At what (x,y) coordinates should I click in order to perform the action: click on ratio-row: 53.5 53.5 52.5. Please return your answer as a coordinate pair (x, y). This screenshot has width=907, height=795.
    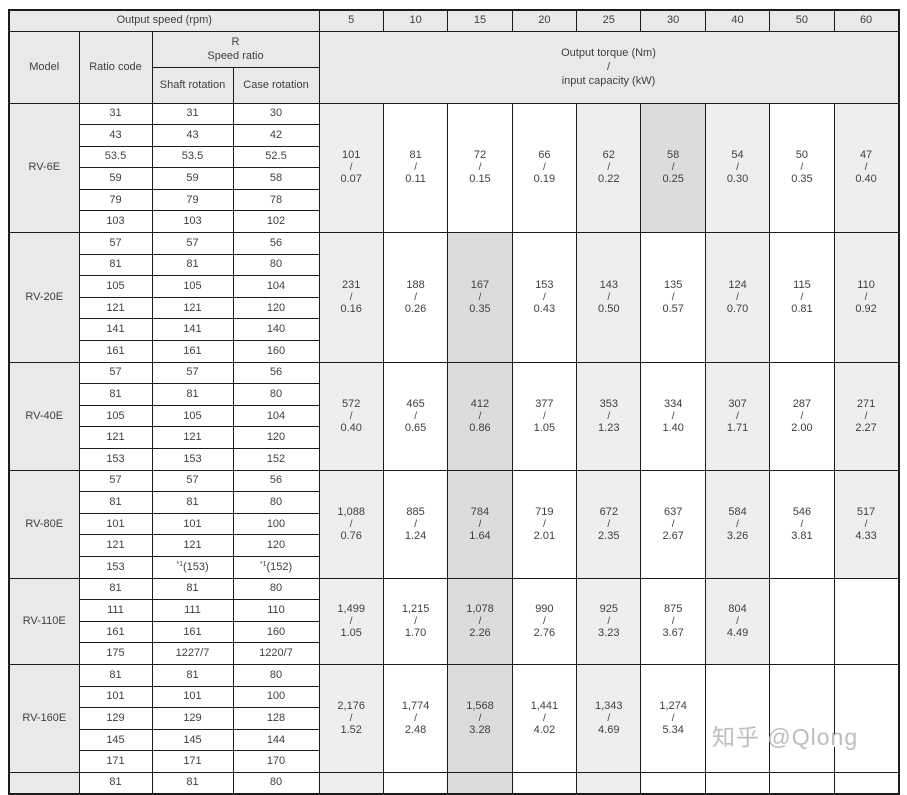
    Looking at the image, I should click on (454, 157).